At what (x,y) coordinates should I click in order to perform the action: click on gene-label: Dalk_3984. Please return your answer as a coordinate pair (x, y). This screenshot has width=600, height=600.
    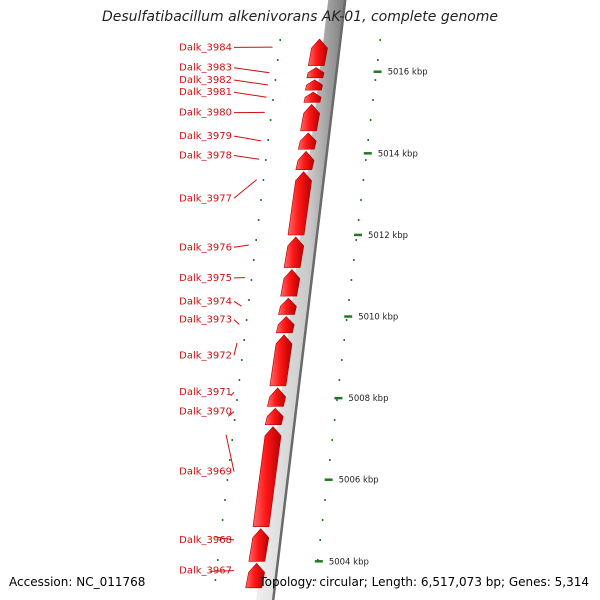
    Looking at the image, I should click on (205, 47).